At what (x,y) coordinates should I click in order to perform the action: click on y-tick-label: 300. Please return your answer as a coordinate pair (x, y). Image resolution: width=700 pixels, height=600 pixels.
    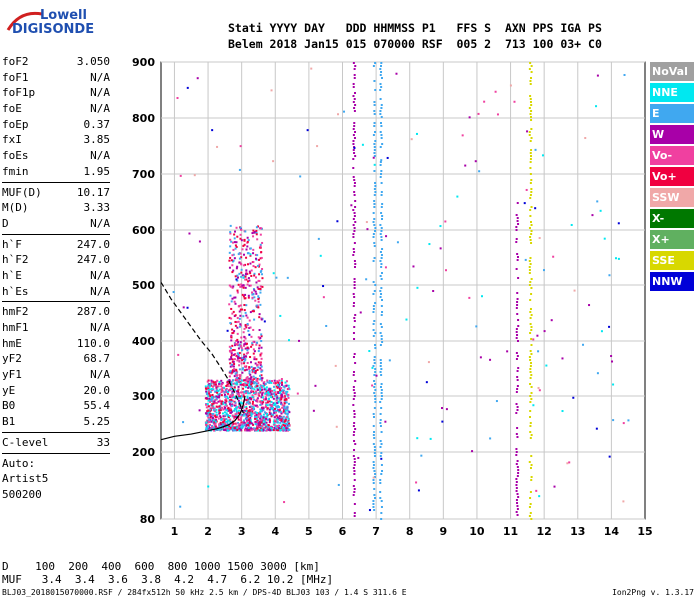
    Looking at the image, I should click on (143, 396).